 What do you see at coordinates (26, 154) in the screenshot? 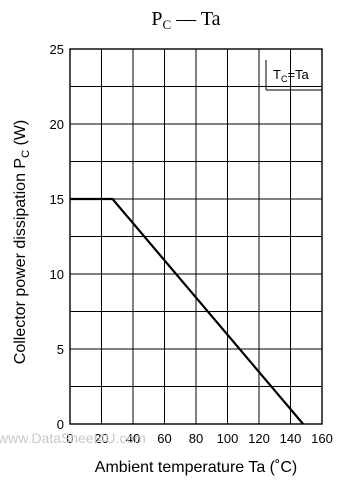
I see `y-label-sub: C` at bounding box center [26, 154].